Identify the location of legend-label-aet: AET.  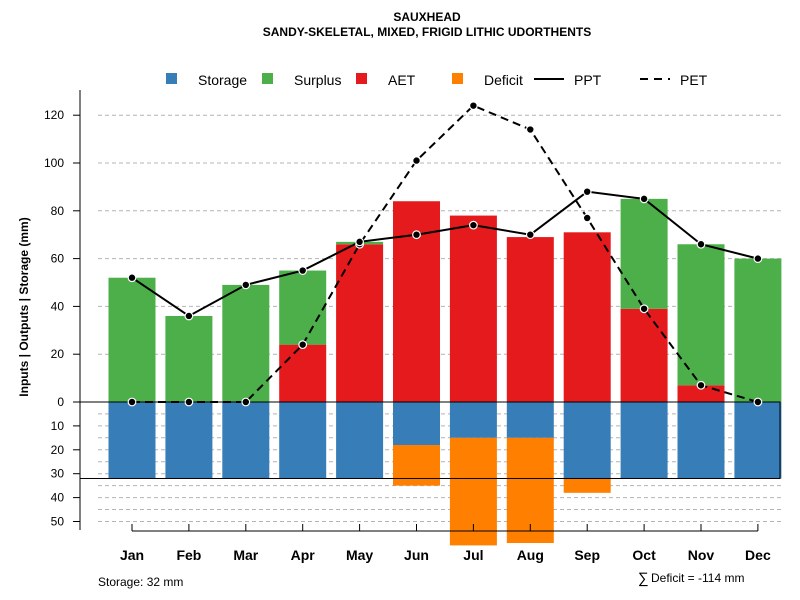
(402, 80).